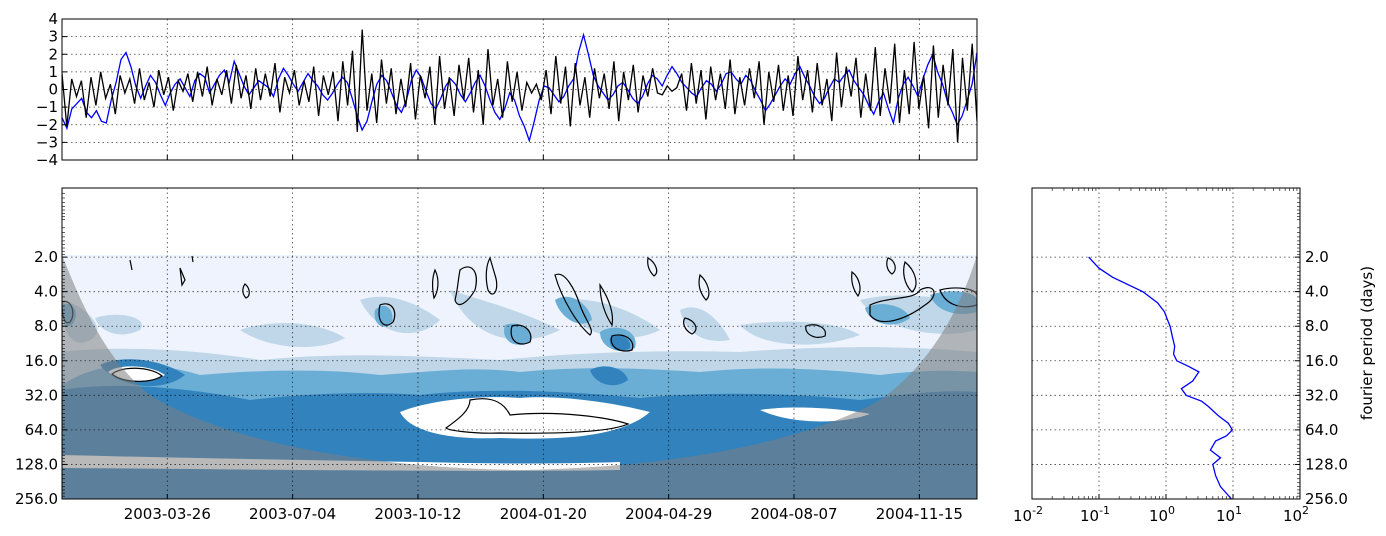 The image size is (1386, 536). I want to click on global-spectrum-line, so click(1161, 378).